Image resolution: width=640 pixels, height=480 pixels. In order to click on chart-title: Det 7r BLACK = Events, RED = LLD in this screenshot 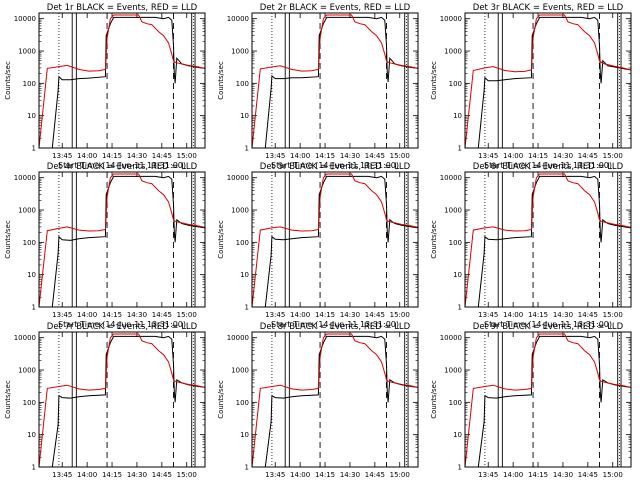, I will do `click(122, 327)`.